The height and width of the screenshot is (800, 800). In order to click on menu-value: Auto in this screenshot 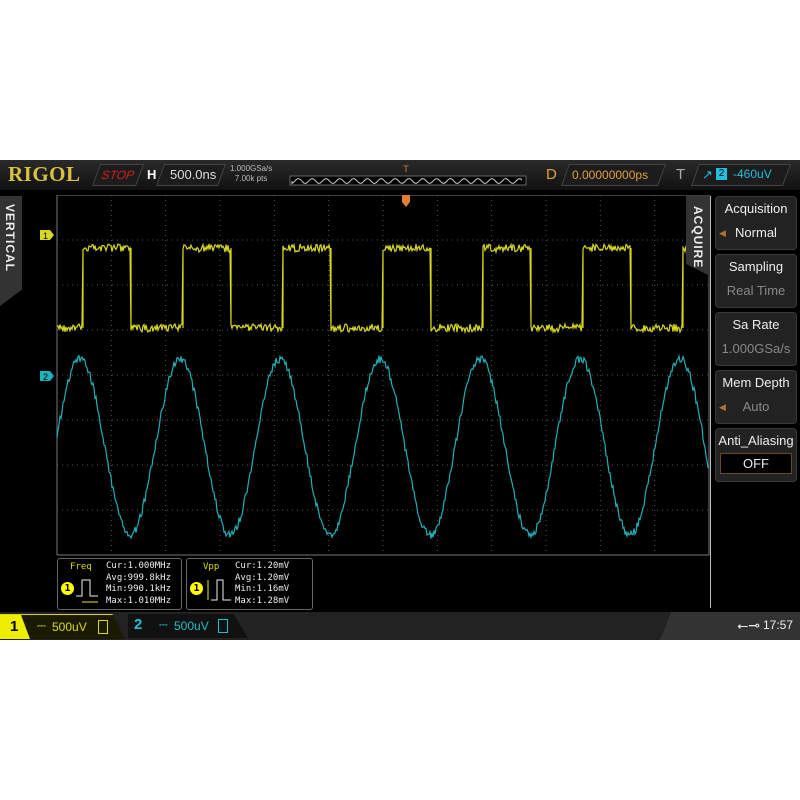, I will do `click(756, 406)`.